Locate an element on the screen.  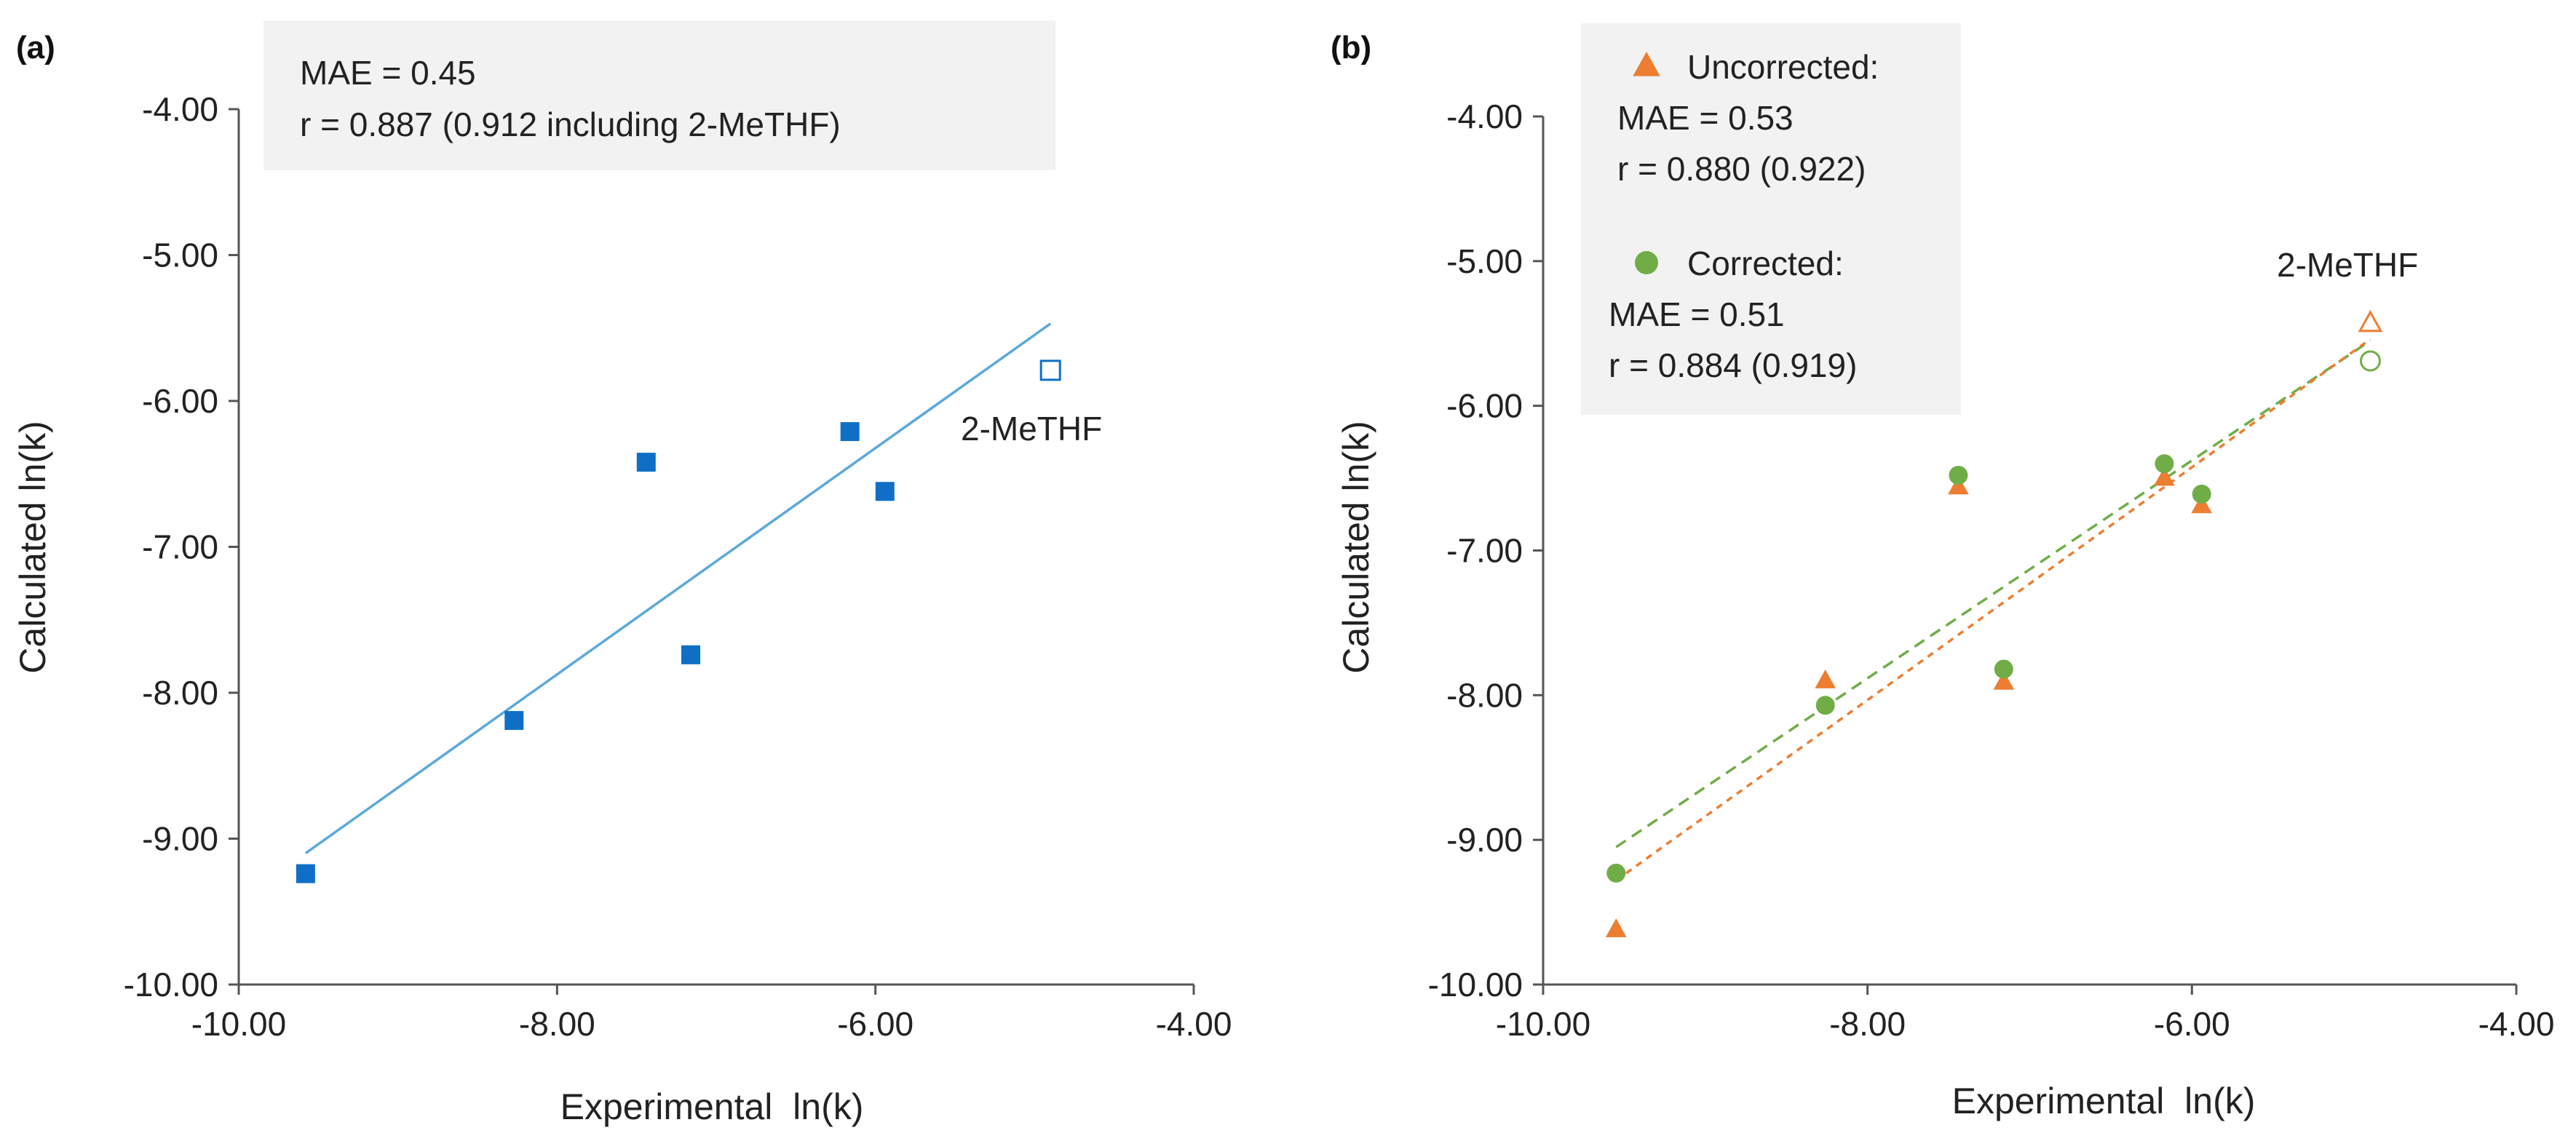
panel-b-legend-uncorrected-r: r = 0.880 (0.922) is located at coordinates (1741, 169).